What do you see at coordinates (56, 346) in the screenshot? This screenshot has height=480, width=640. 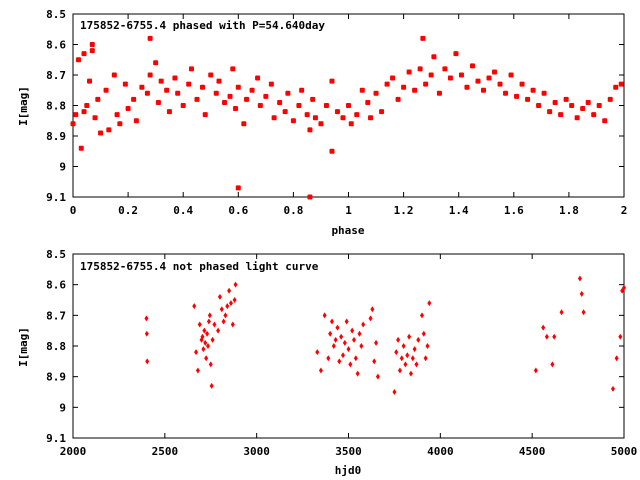 I see `unphased-y-tick-label: 8.8` at bounding box center [56, 346].